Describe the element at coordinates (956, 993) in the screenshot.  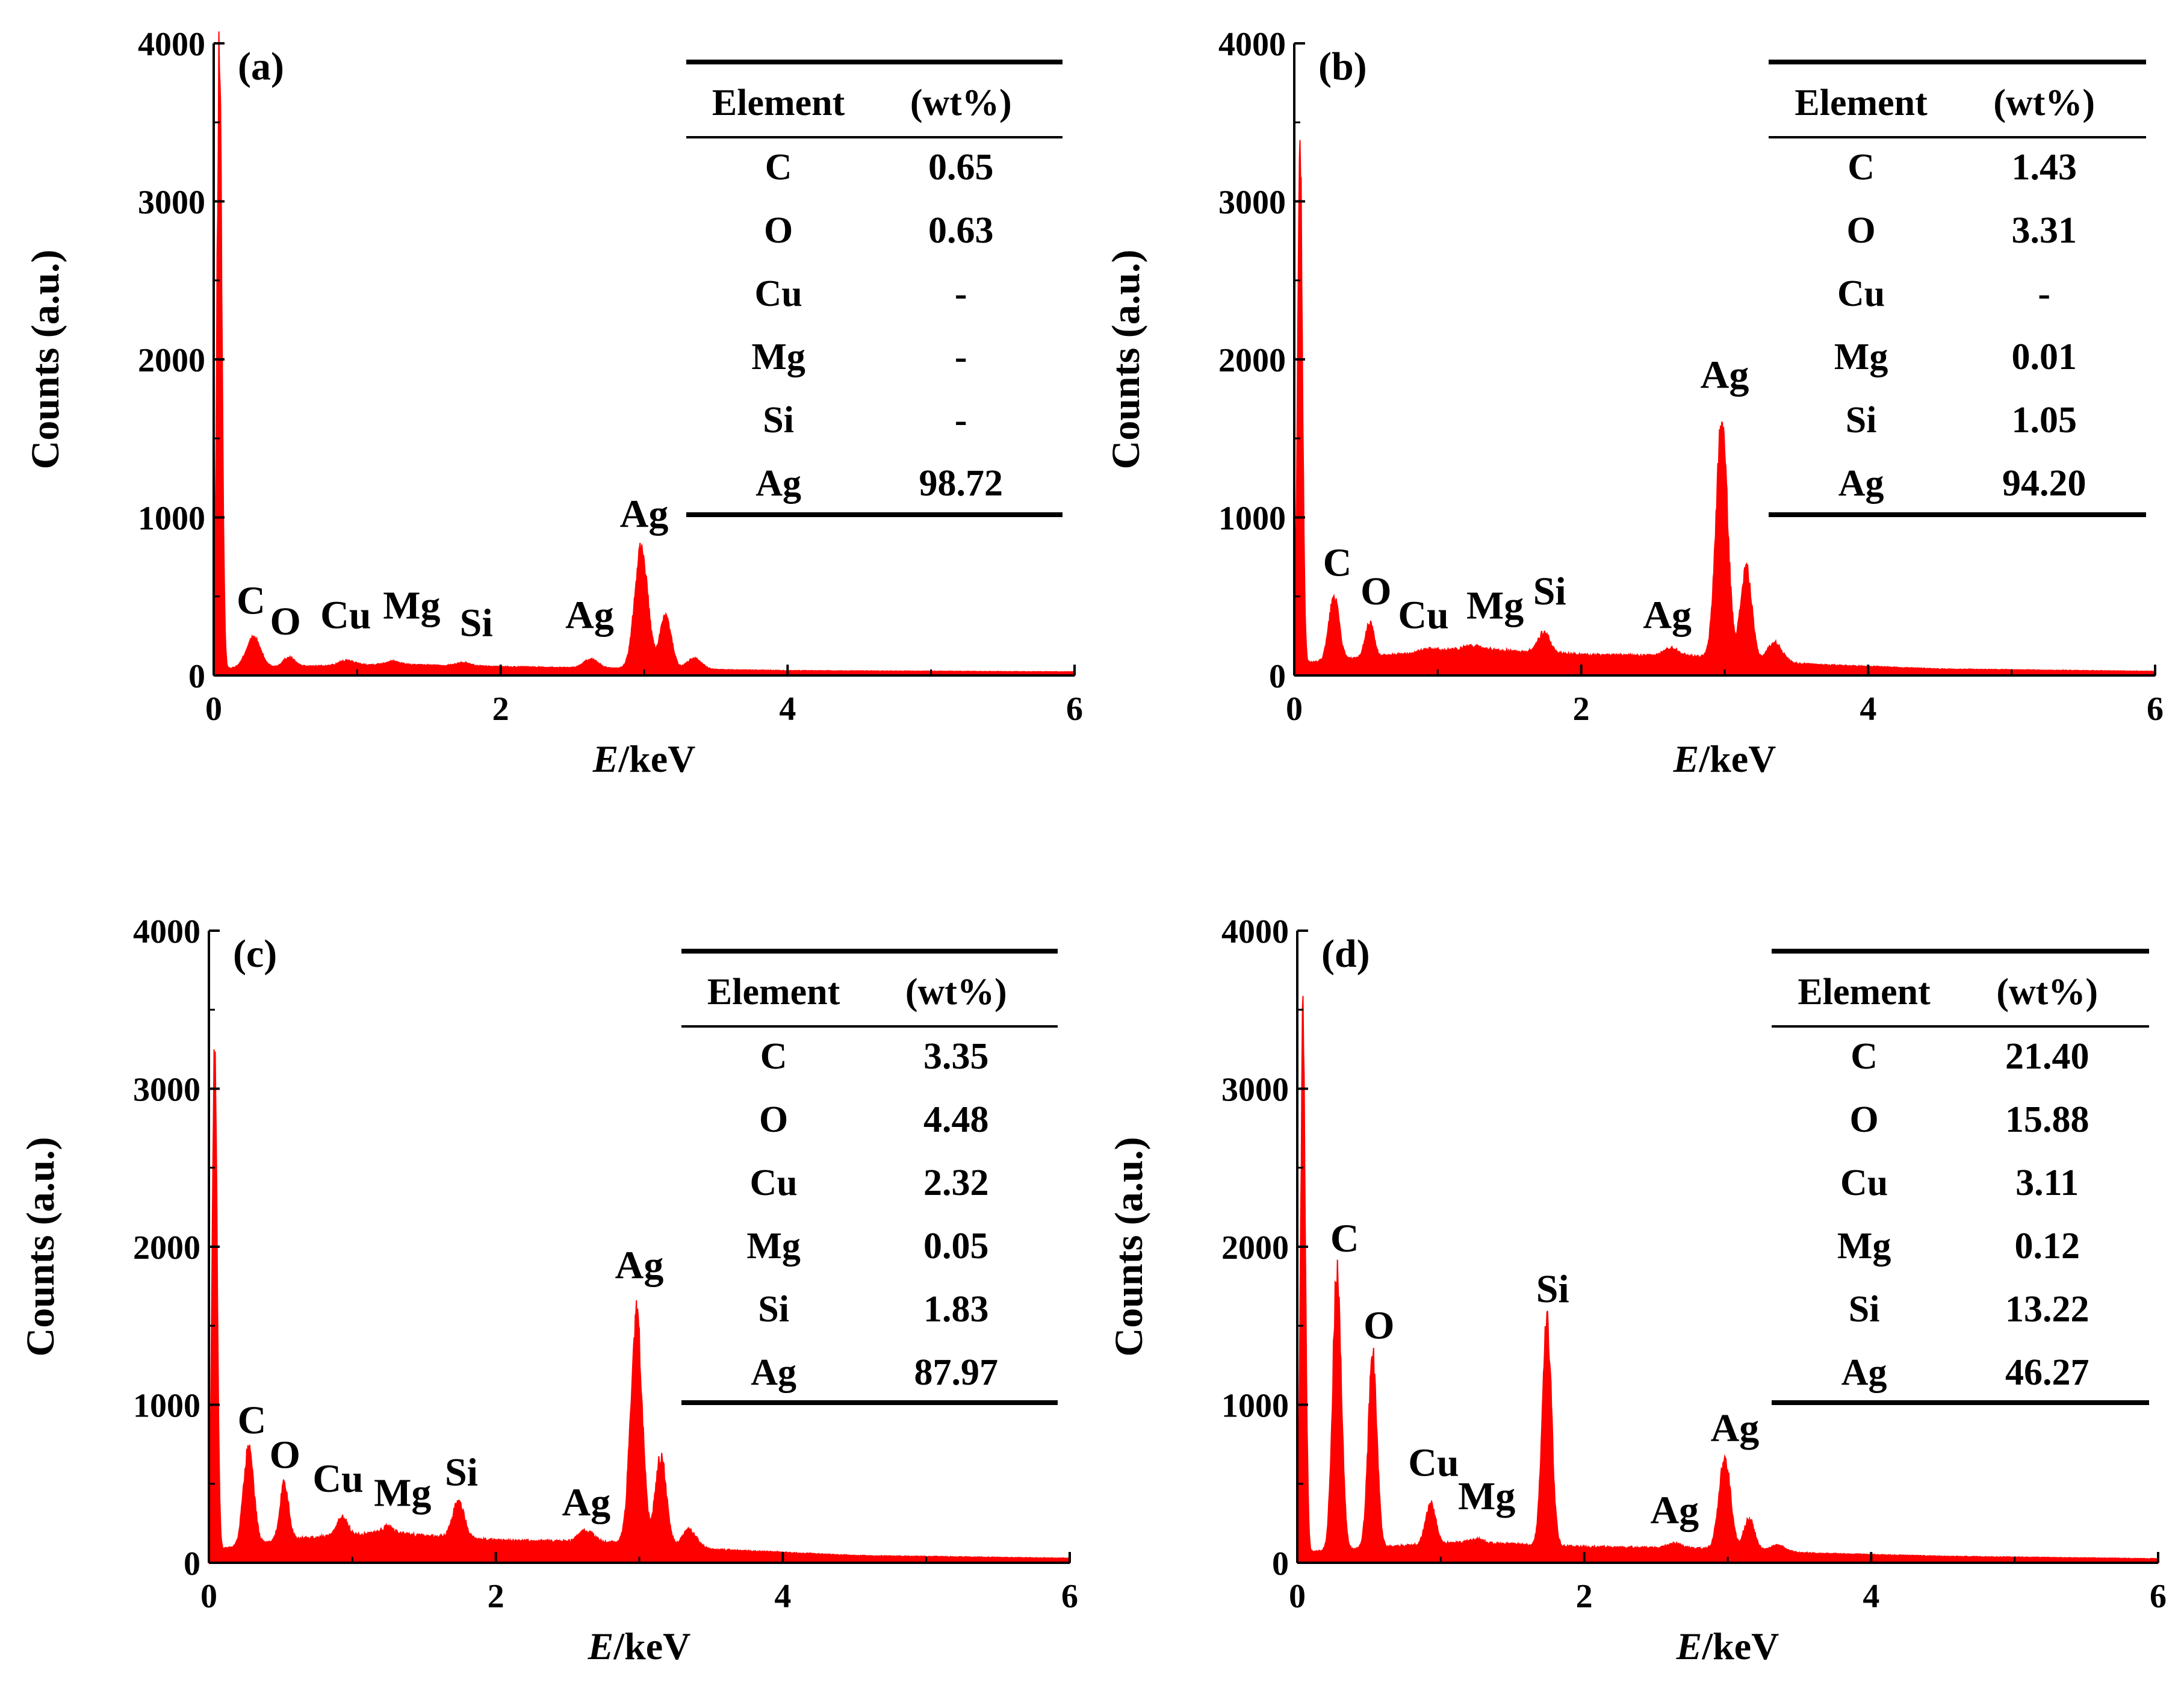
I see `table-header-wt-c: (wt%)` at that location.